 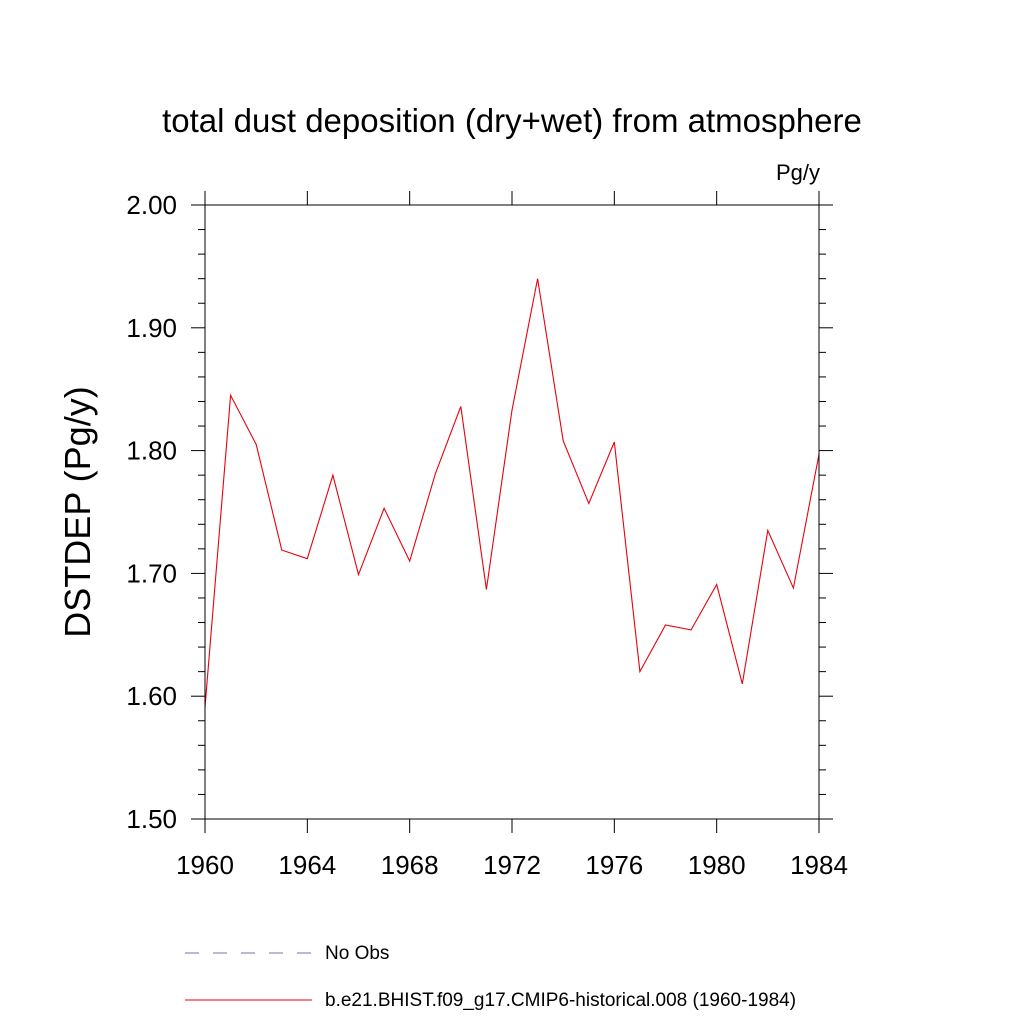 I want to click on x-tick-label: 1968, so click(x=410, y=865).